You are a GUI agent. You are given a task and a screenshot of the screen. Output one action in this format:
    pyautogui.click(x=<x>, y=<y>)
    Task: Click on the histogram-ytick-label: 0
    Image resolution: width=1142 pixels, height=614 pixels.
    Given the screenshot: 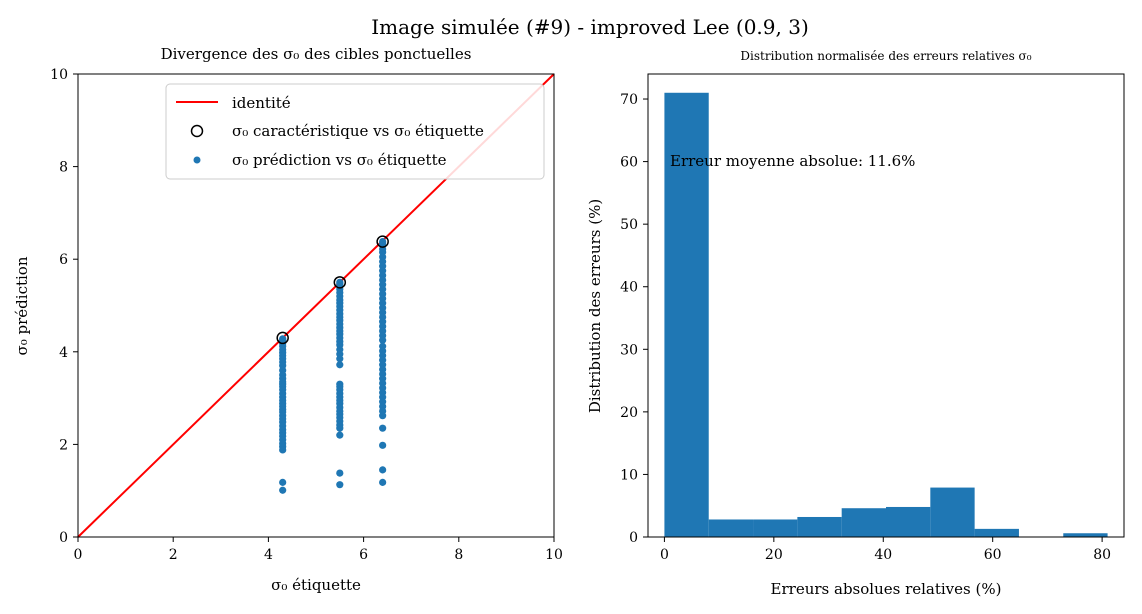 What is the action you would take?
    pyautogui.click(x=633, y=538)
    